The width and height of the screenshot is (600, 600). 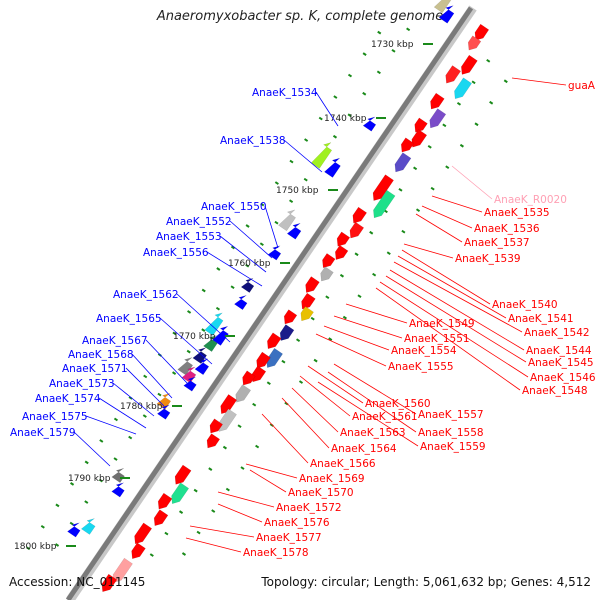 What do you see at coordinates (480, 220) in the screenshot?
I see `forward-gene-label: AnaeK_1536` at bounding box center [480, 220].